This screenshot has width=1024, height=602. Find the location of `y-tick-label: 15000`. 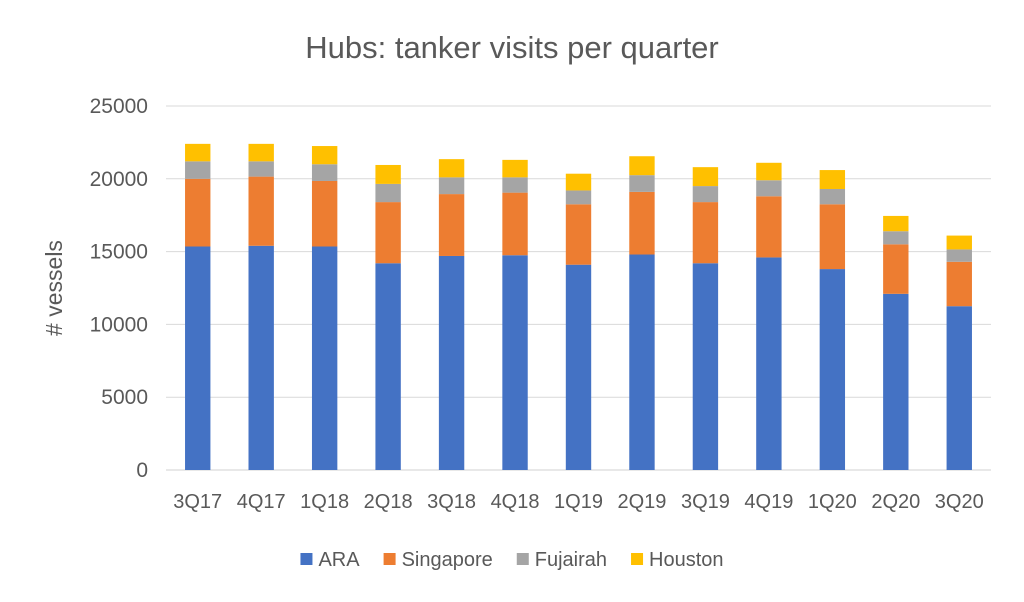

y-tick-label: 15000 is located at coordinates (119, 252).